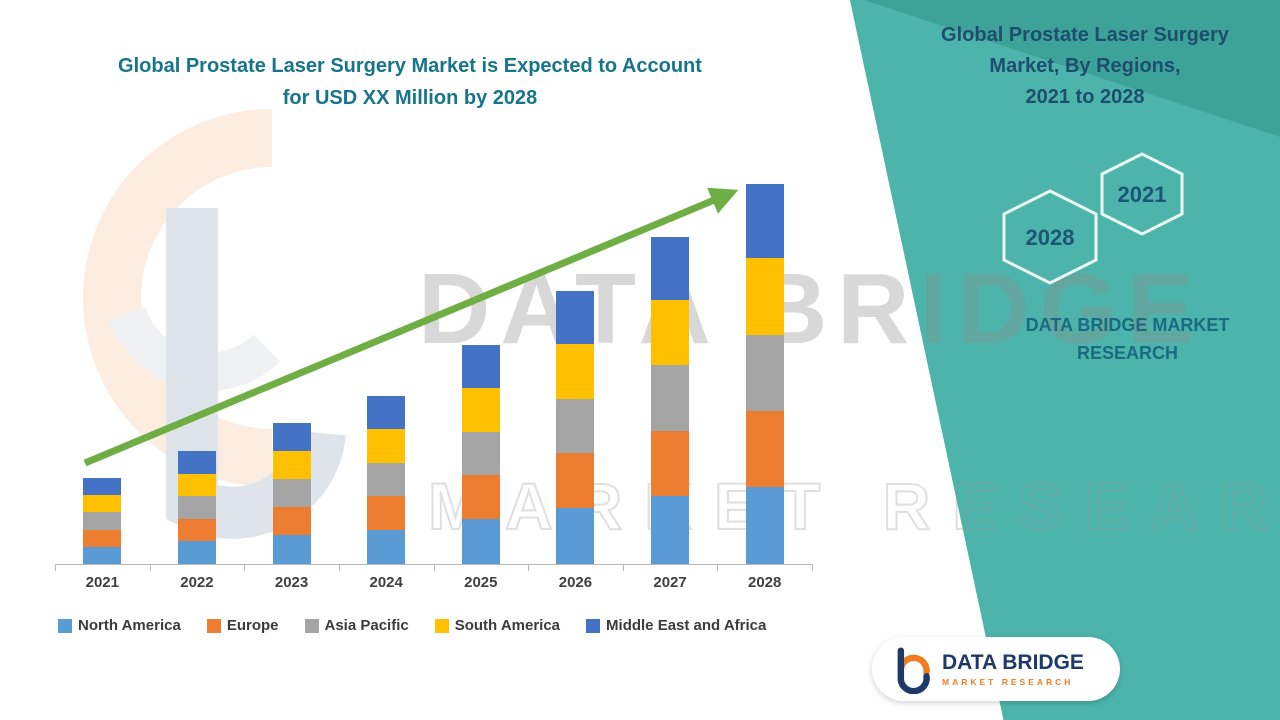 The image size is (1280, 720). Describe the element at coordinates (311, 625) in the screenshot. I see `legend-swatch-asia-pacific` at that location.